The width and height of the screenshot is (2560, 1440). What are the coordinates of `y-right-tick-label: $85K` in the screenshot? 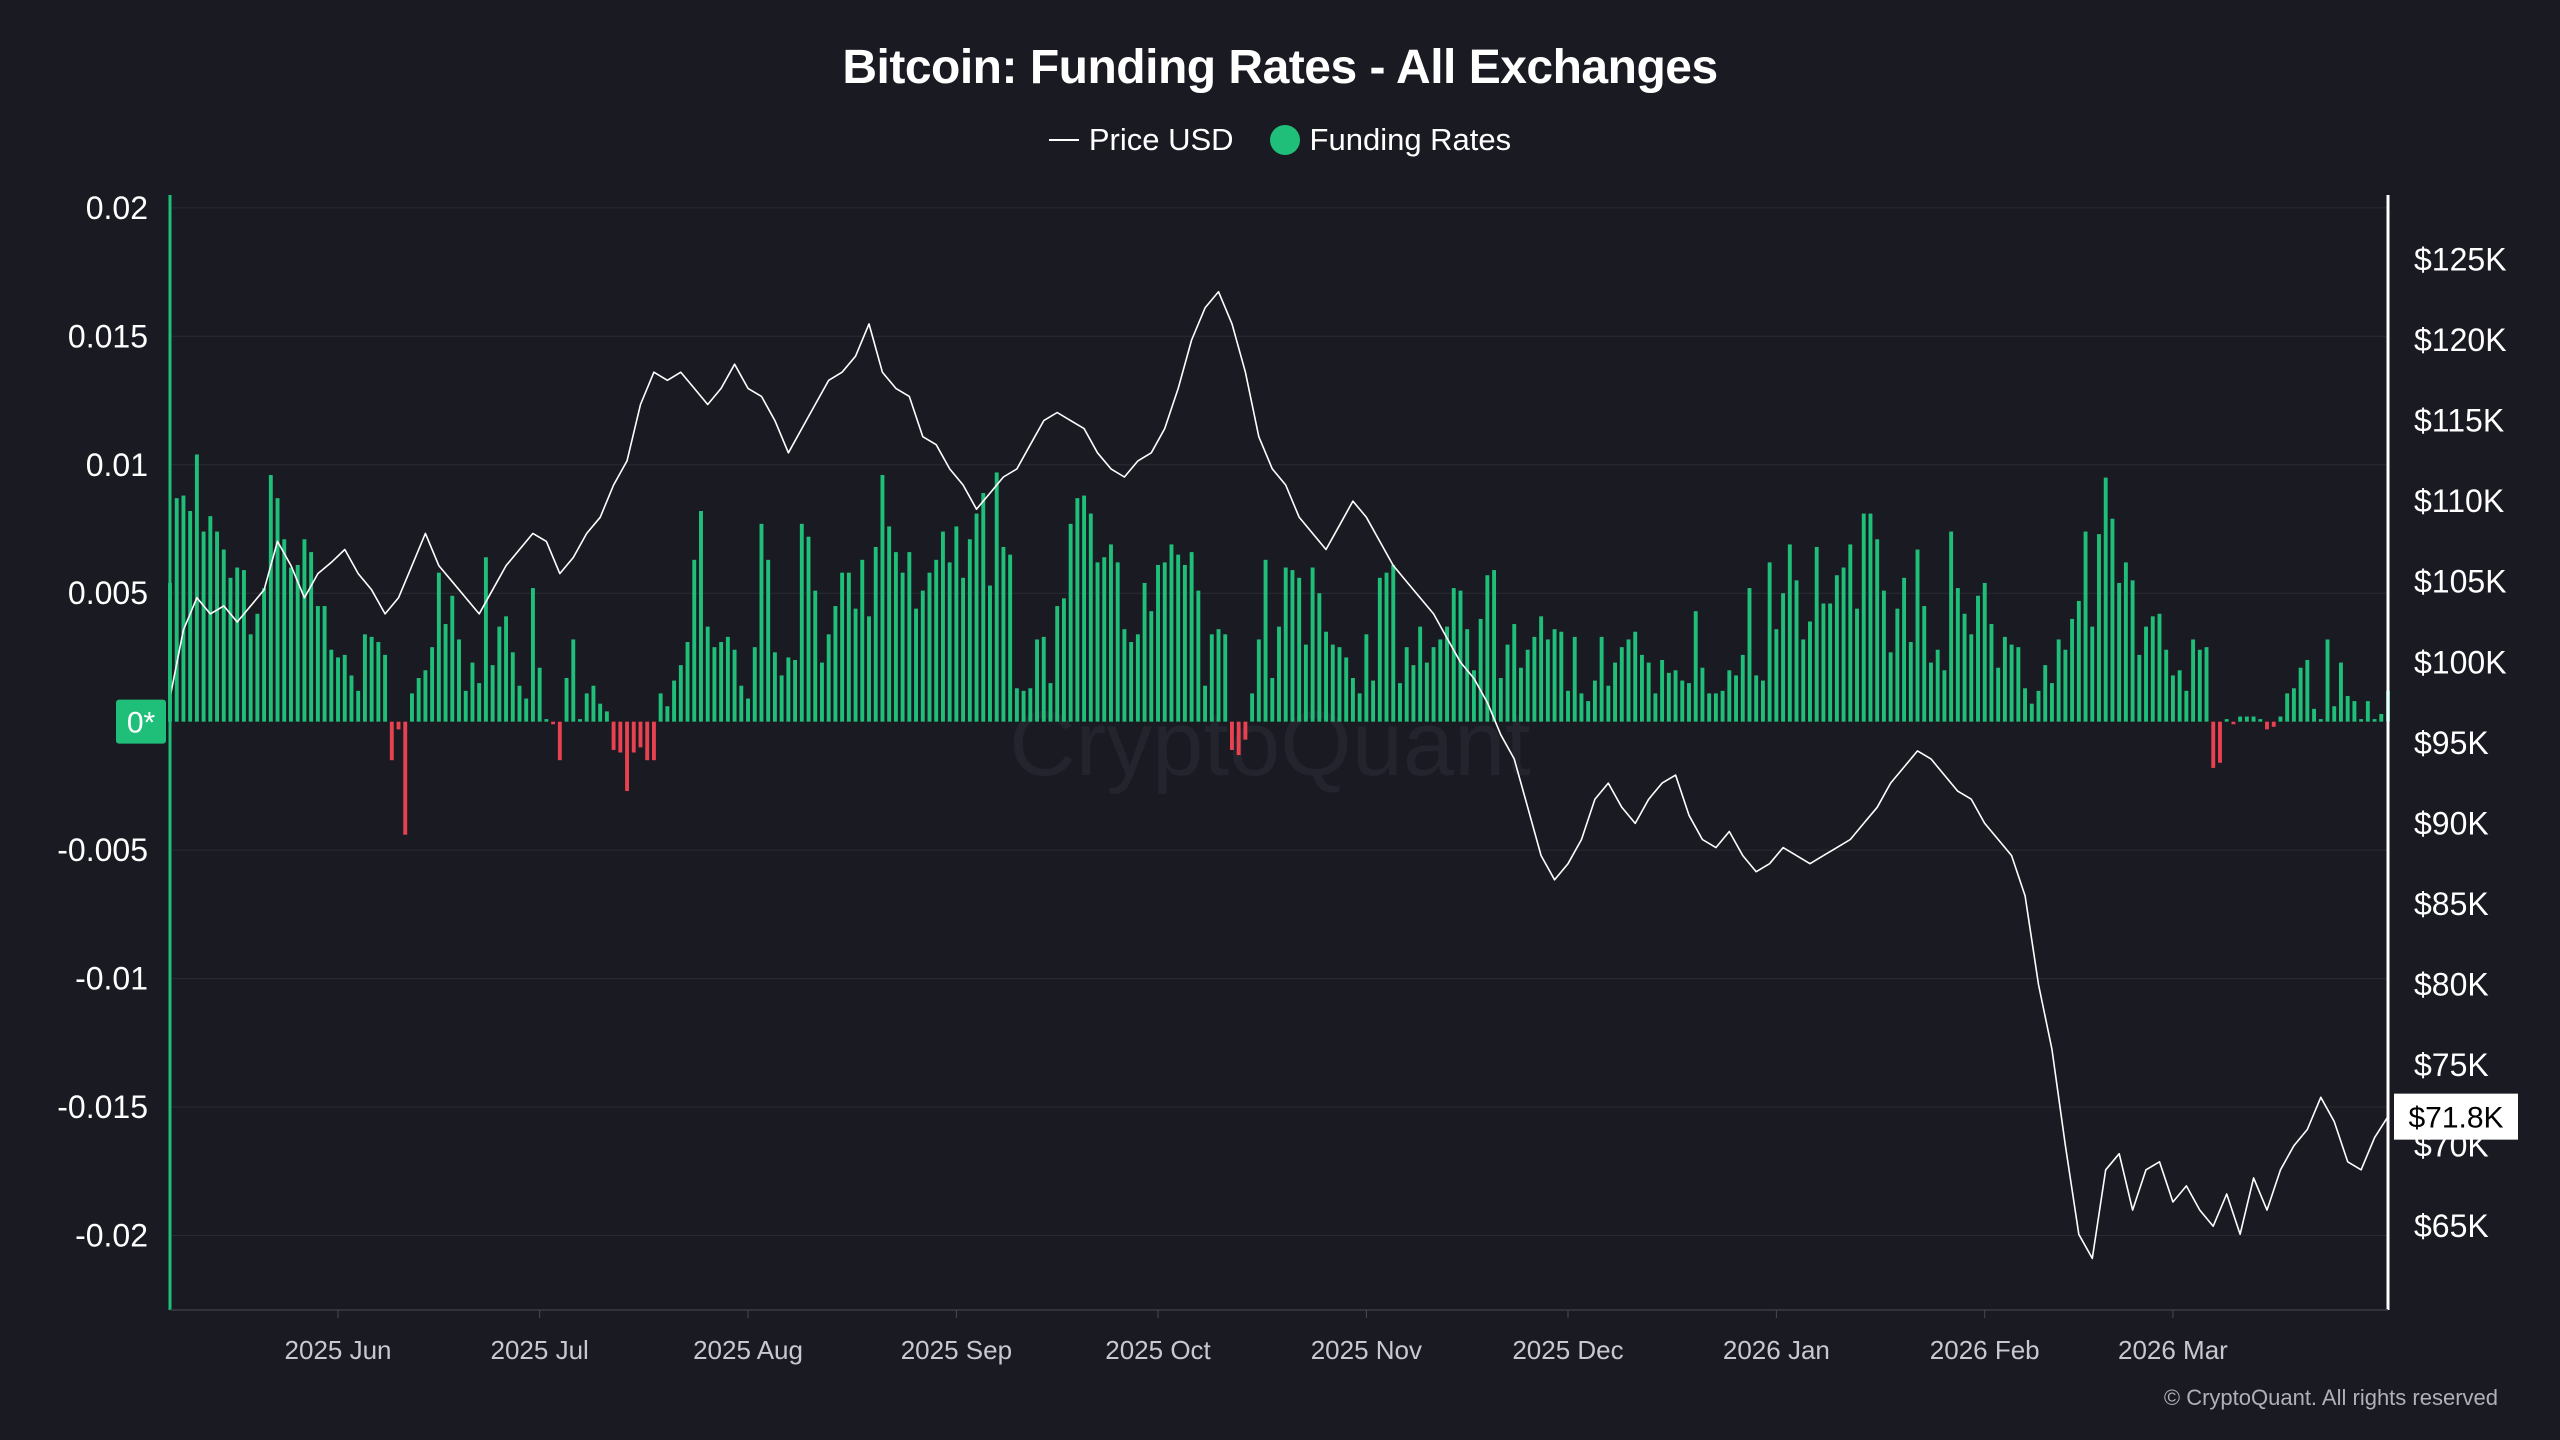 It's located at (2451, 904).